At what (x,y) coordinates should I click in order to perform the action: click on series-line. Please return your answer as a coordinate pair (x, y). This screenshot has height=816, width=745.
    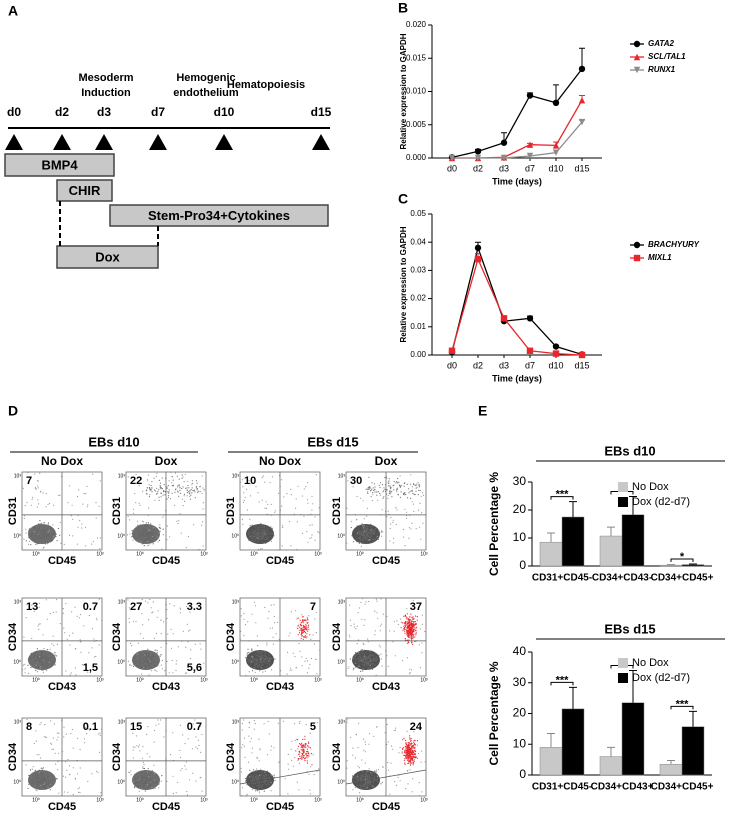
    Looking at the image, I should click on (517, 306).